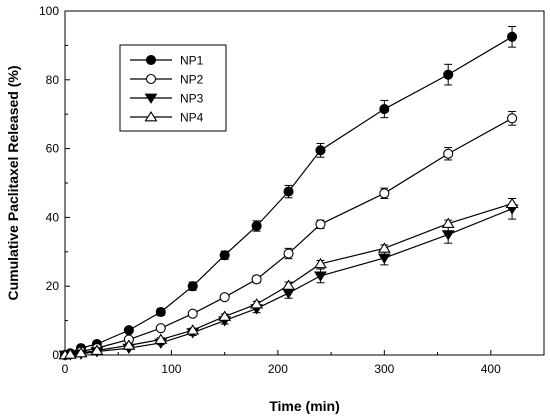  I want to click on y-tick-label: 100, so click(49, 11).